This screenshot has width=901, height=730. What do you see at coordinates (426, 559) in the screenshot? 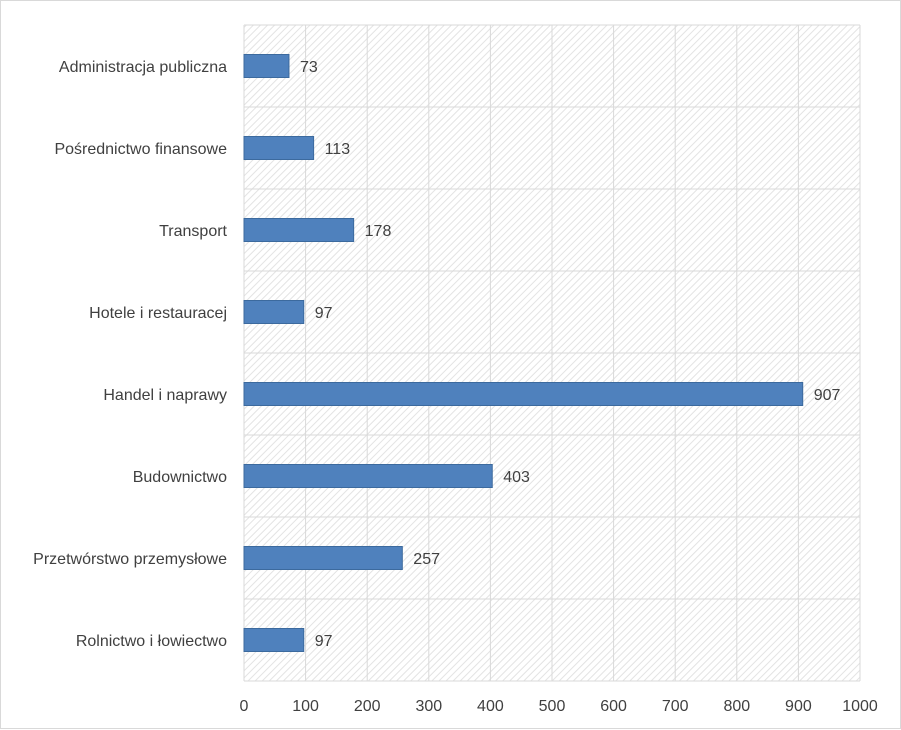
I see `data-label: 257` at bounding box center [426, 559].